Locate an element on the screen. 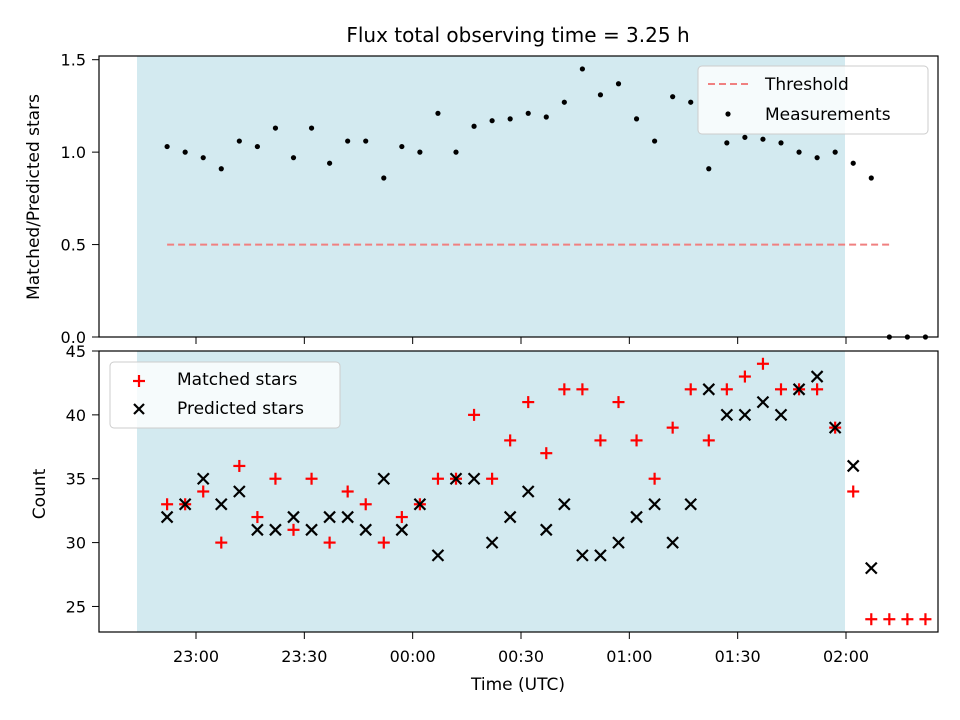 This screenshot has width=960, height=720. bottom-legend: Matched stars Predicted stars is located at coordinates (225, 395).